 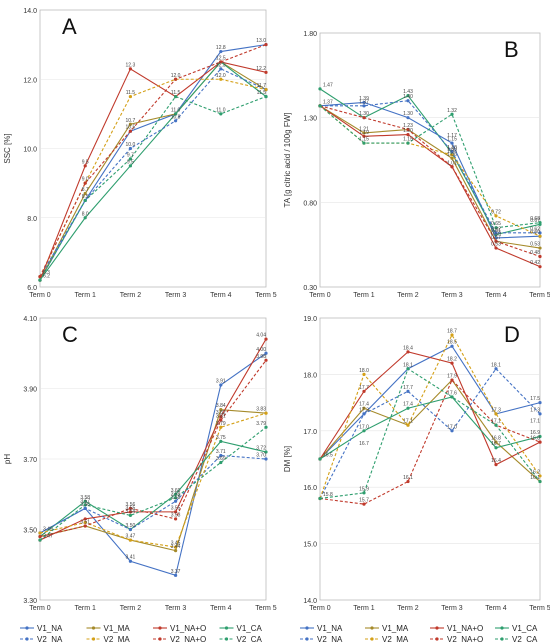 What do you see at coordinates (310, 375) in the screenshot?
I see `y-tick-label: 18.0` at bounding box center [310, 375].